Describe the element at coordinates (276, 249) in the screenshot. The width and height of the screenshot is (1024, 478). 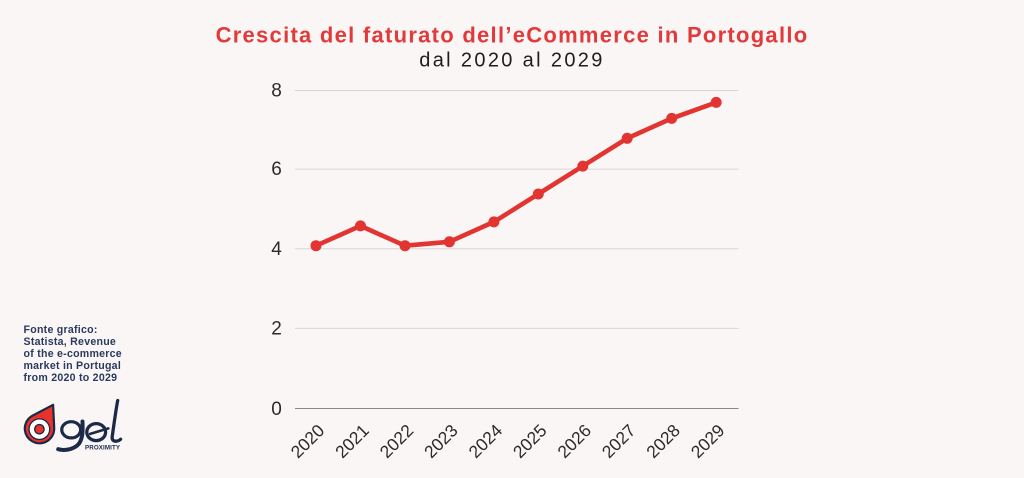
I see `svg-text: 4` at that location.